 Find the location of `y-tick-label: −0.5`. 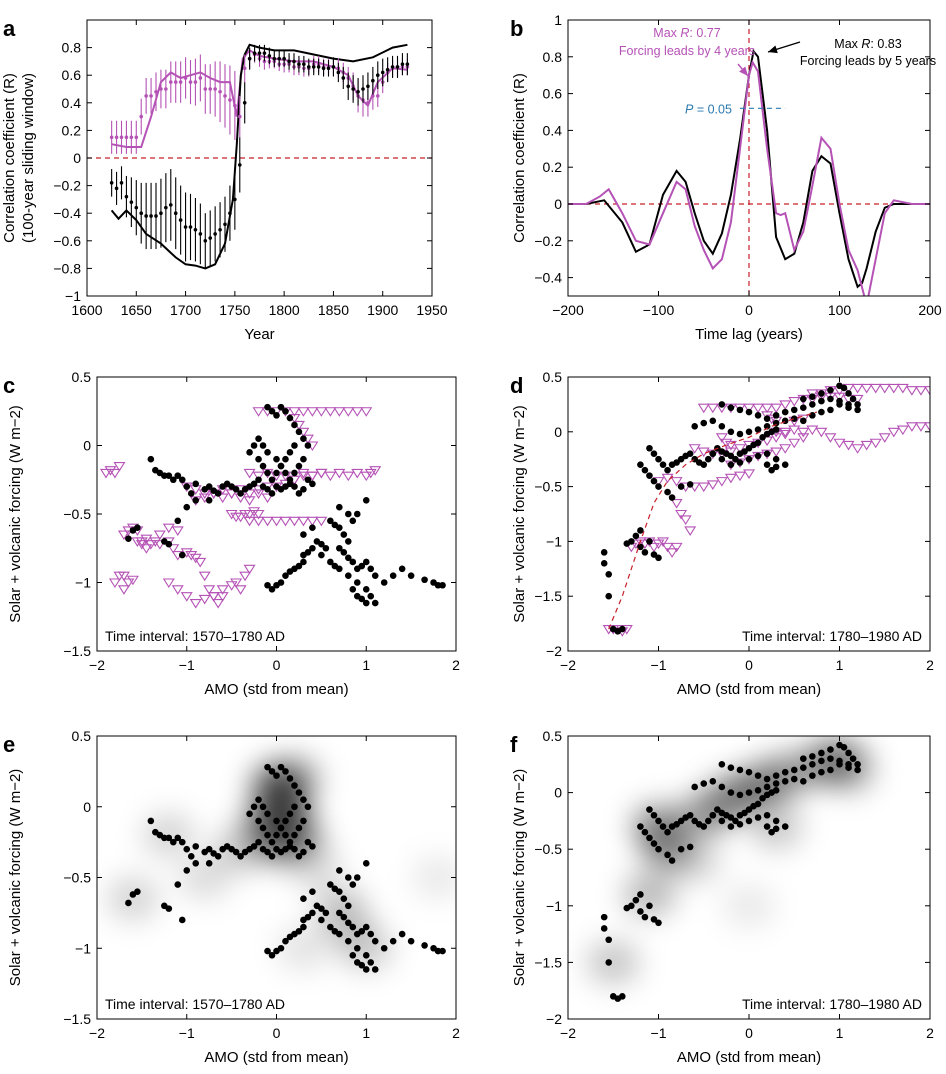

y-tick-label: −0.5 is located at coordinates (77, 878).